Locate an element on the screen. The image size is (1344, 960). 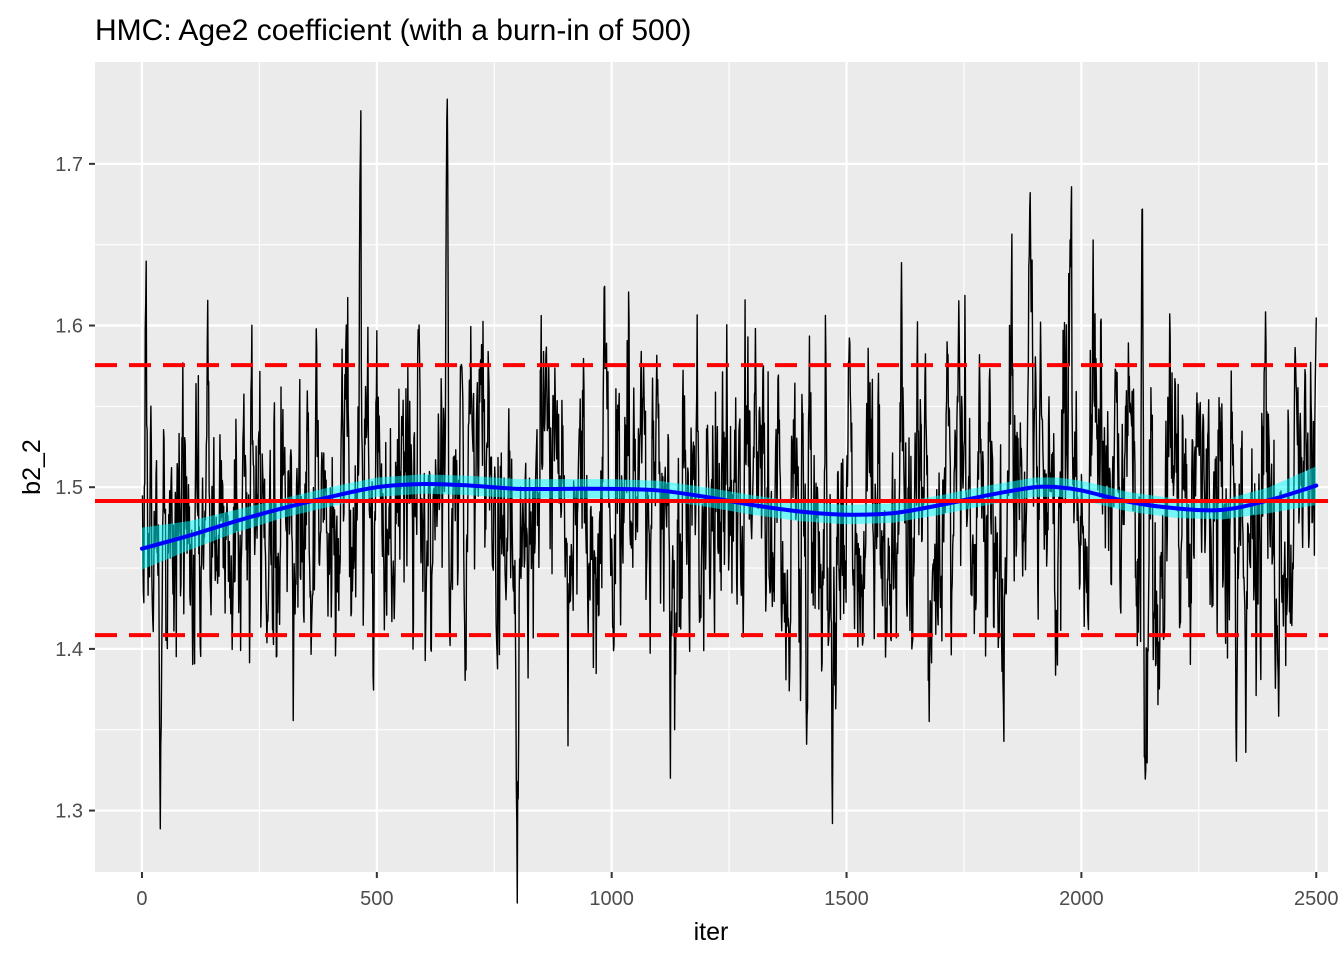
x-tick-label: 2500 is located at coordinates (1316, 899).